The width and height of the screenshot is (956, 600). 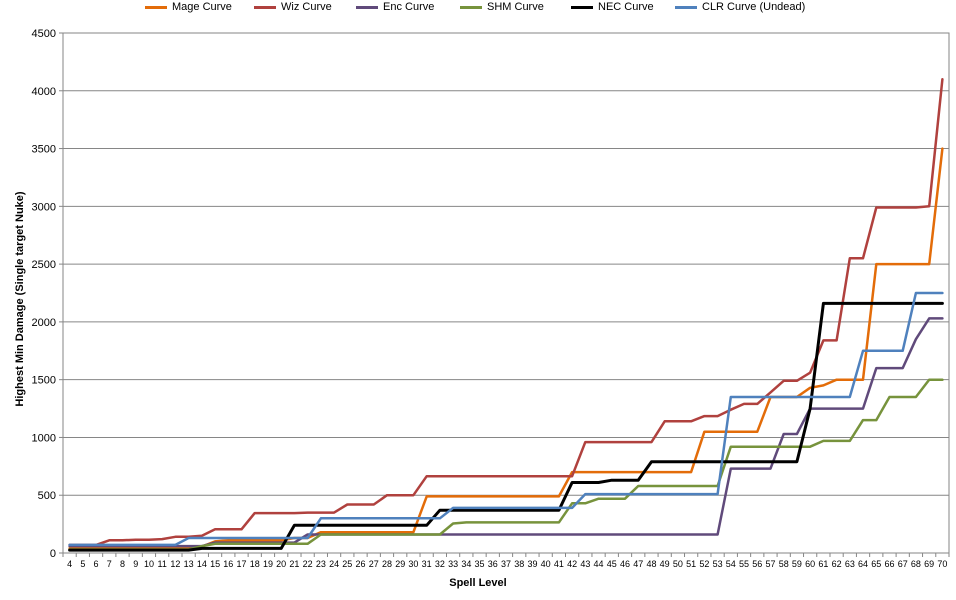 I want to click on x-tick-label: 65, so click(x=876, y=564).